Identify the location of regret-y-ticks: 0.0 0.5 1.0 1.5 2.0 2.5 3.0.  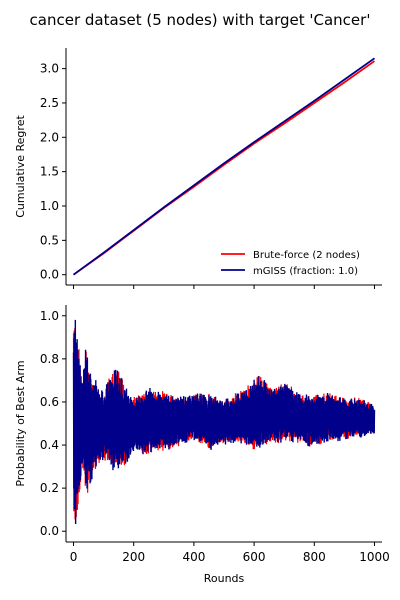
(53, 172).